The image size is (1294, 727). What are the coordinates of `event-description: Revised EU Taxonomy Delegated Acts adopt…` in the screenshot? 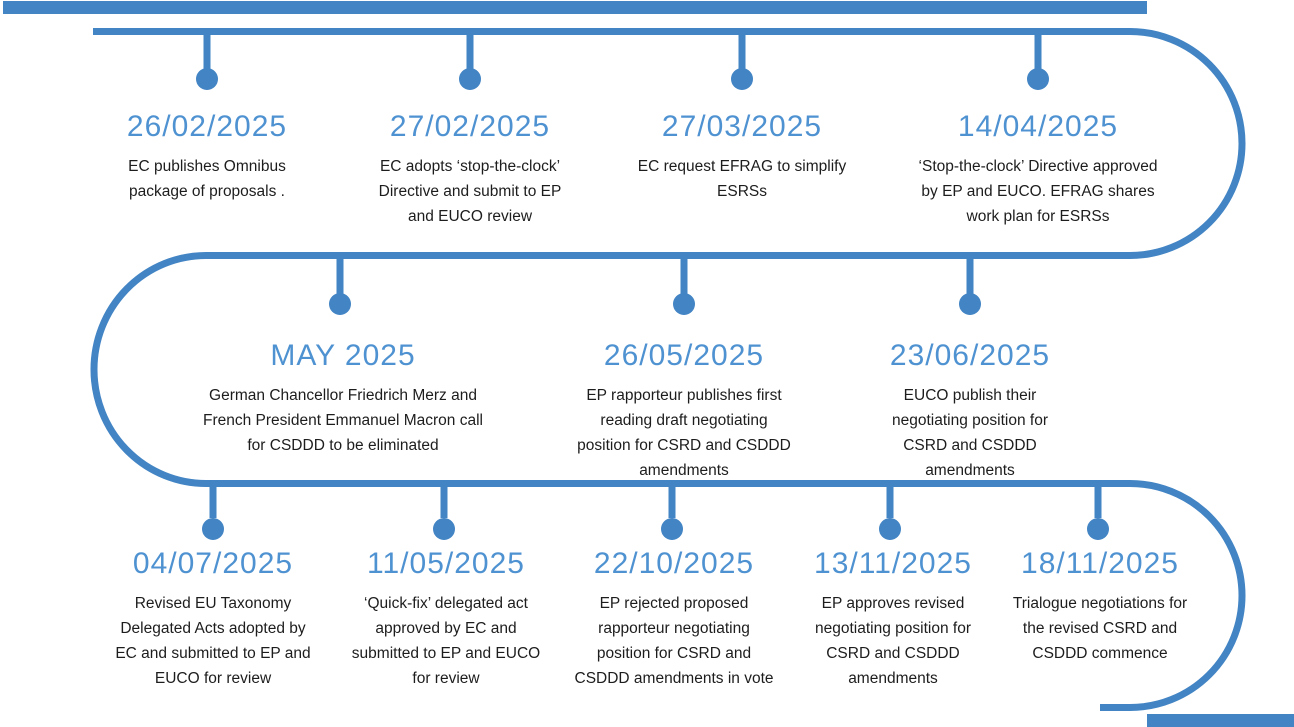 It's located at (213, 641).